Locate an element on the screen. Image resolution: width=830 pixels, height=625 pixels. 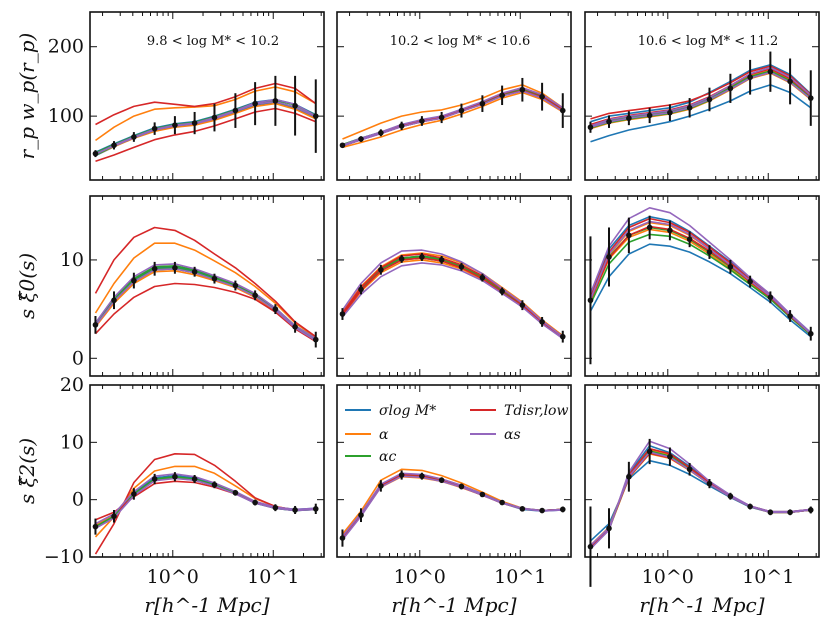
panel-xi2-2: 10^0 10^1 is located at coordinates (454, 486).